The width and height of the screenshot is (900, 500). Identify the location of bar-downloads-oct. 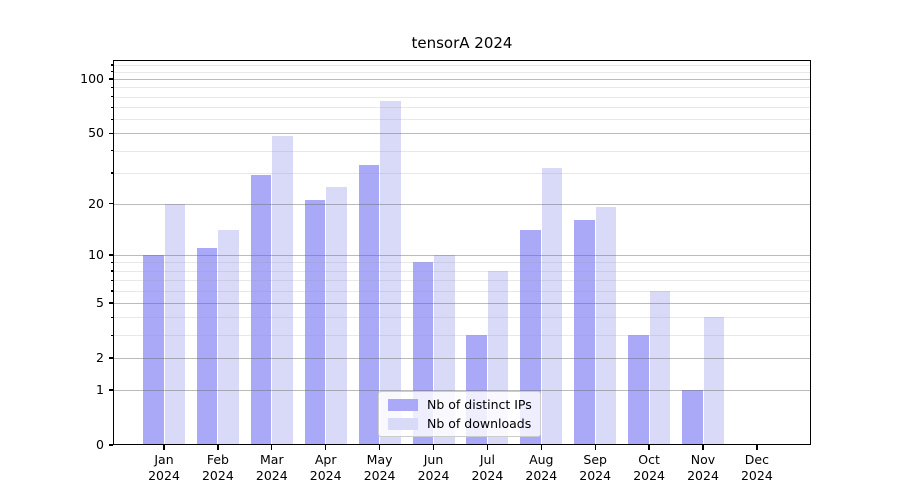
(660, 367).